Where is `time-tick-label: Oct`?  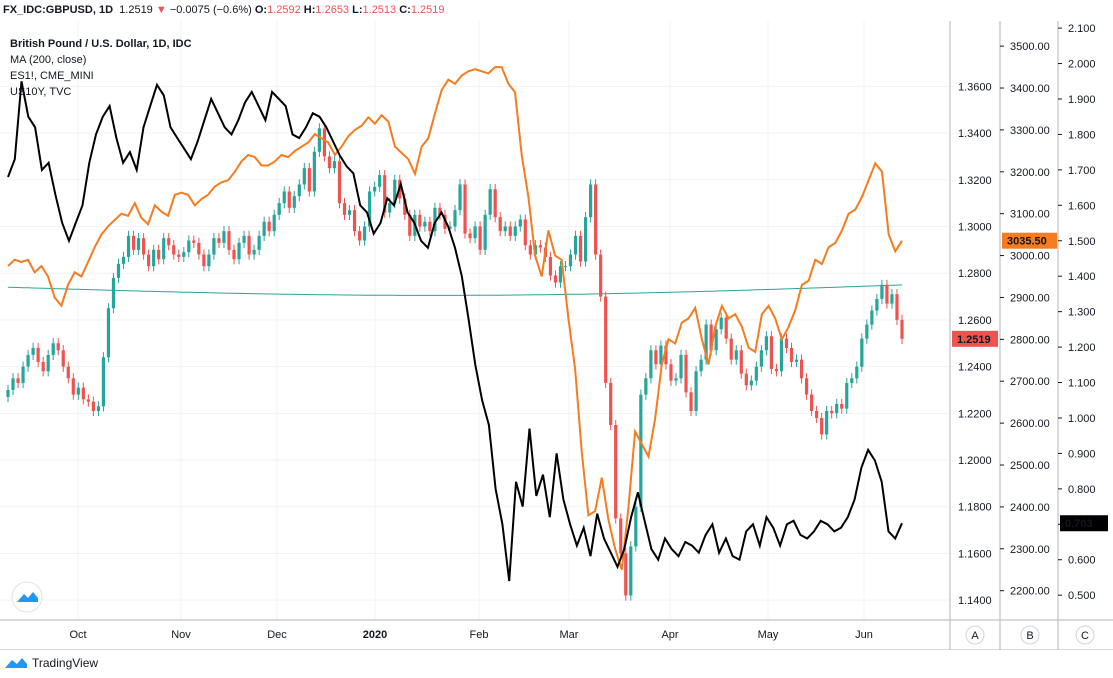
time-tick-label: Oct is located at coordinates (77, 635).